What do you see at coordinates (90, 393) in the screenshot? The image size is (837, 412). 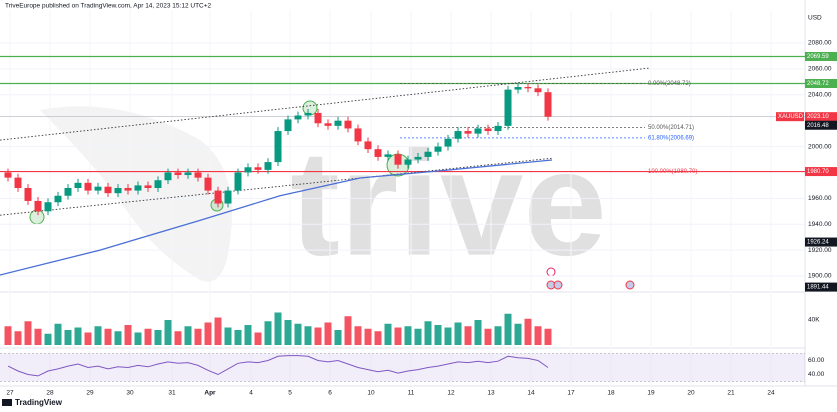 I see `x-tick-label: 29` at bounding box center [90, 393].